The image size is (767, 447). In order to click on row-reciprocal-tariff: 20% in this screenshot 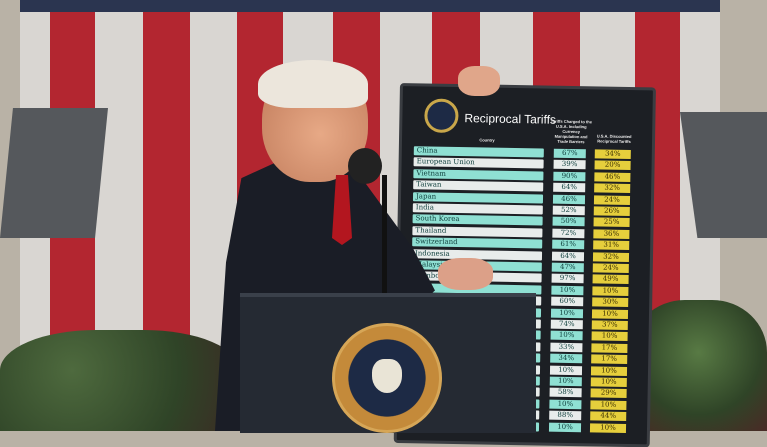, I will do `click(612, 165)`.